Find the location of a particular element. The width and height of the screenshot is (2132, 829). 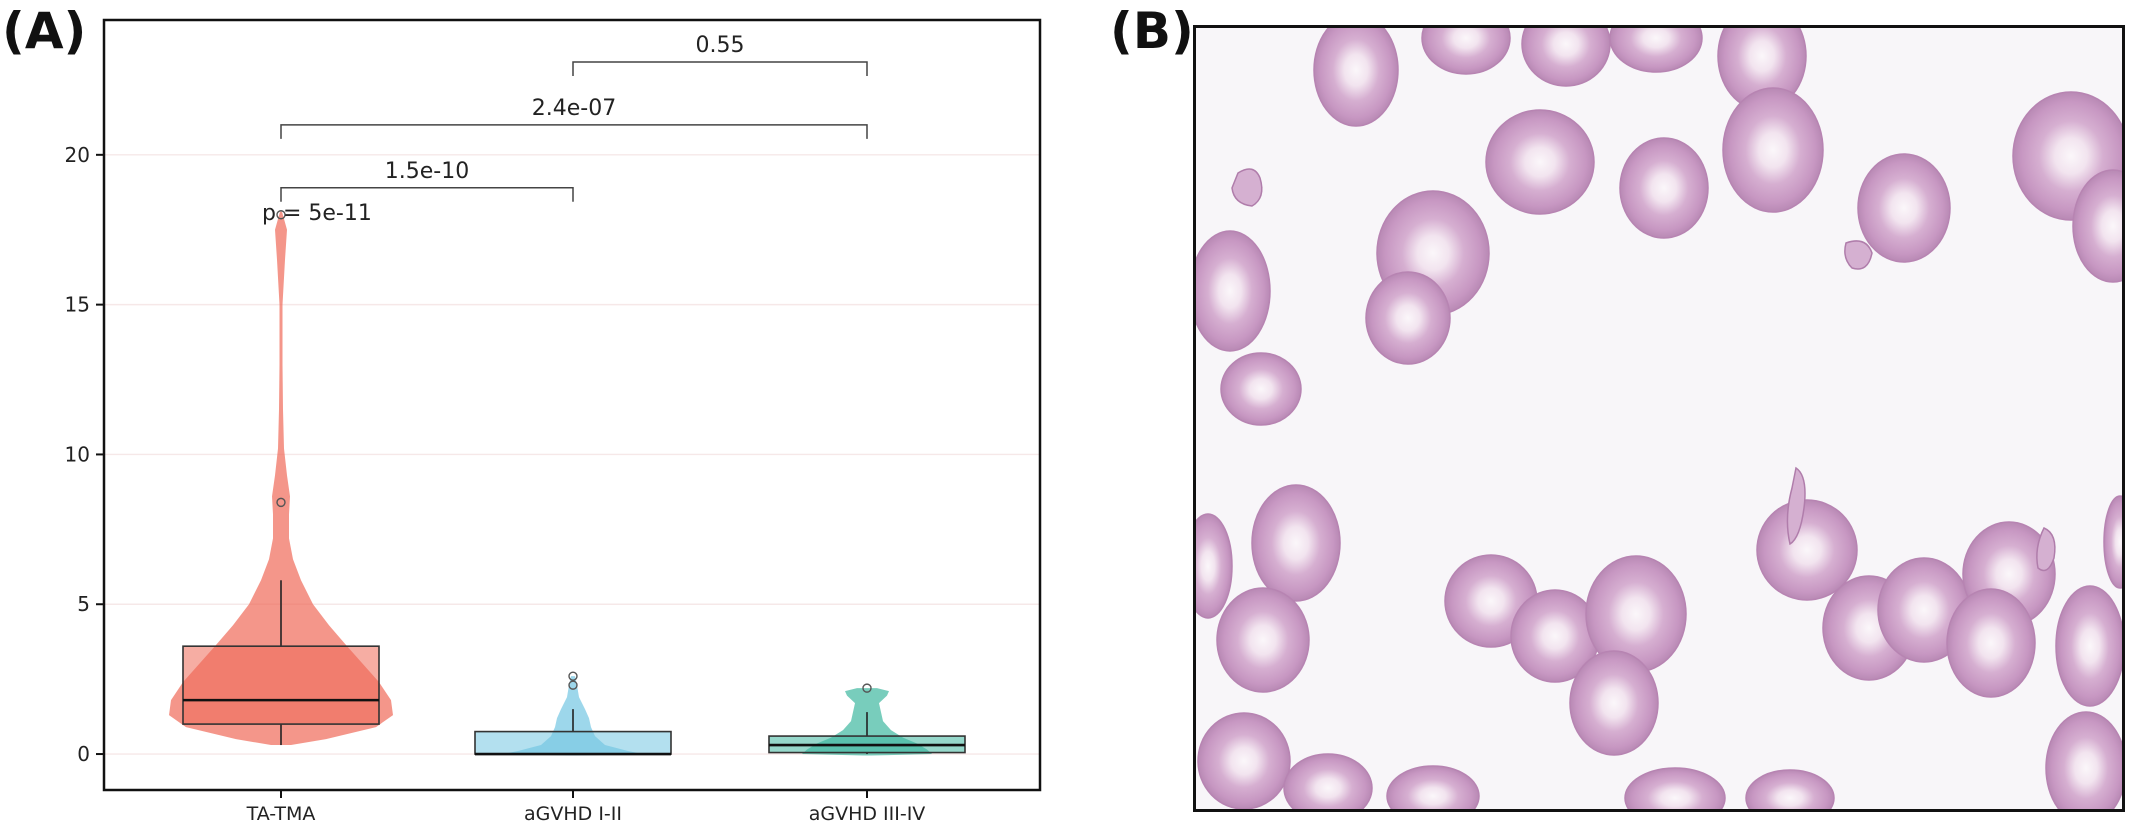

x-tick-label: aGVHD III-IV is located at coordinates (867, 814).